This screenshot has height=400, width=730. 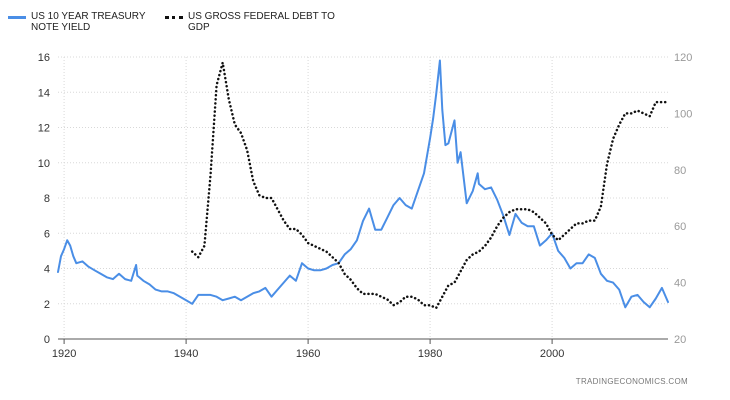 What do you see at coordinates (47, 340) in the screenshot?
I see `y-left-tick-label: 0` at bounding box center [47, 340].